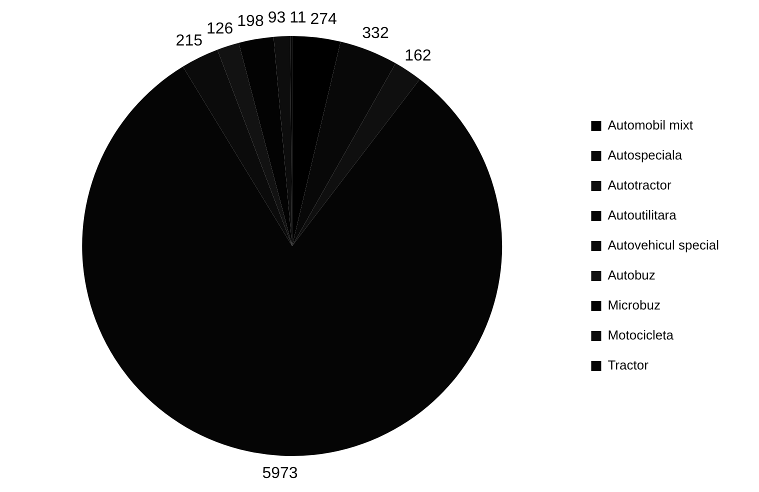 This screenshot has width=759, height=492. What do you see at coordinates (418, 55) in the screenshot?
I see `data-label: 162` at bounding box center [418, 55].